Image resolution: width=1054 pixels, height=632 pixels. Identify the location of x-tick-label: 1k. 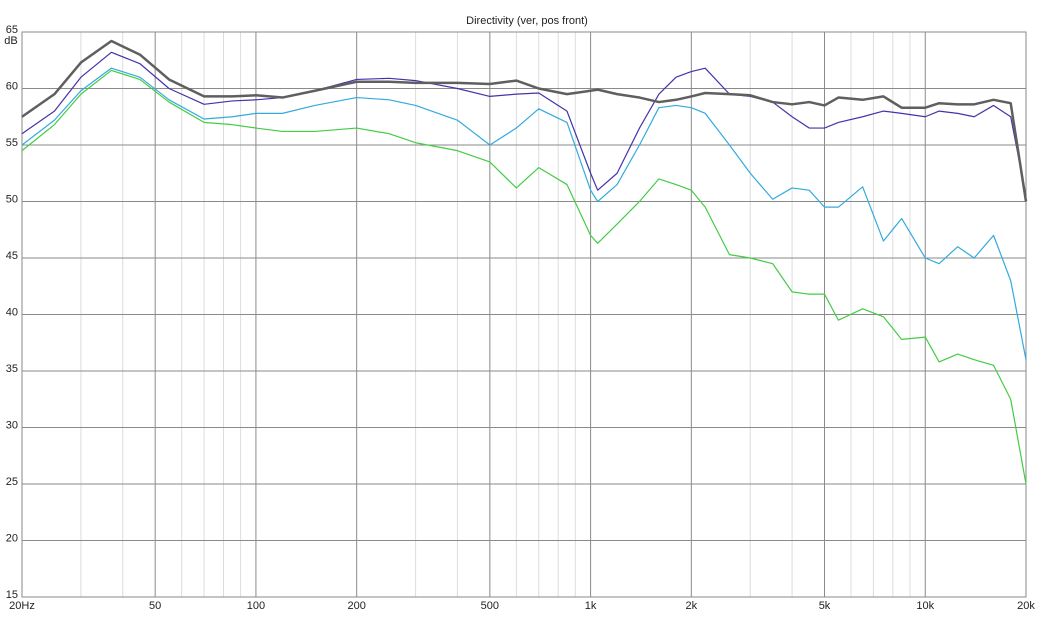
(591, 606).